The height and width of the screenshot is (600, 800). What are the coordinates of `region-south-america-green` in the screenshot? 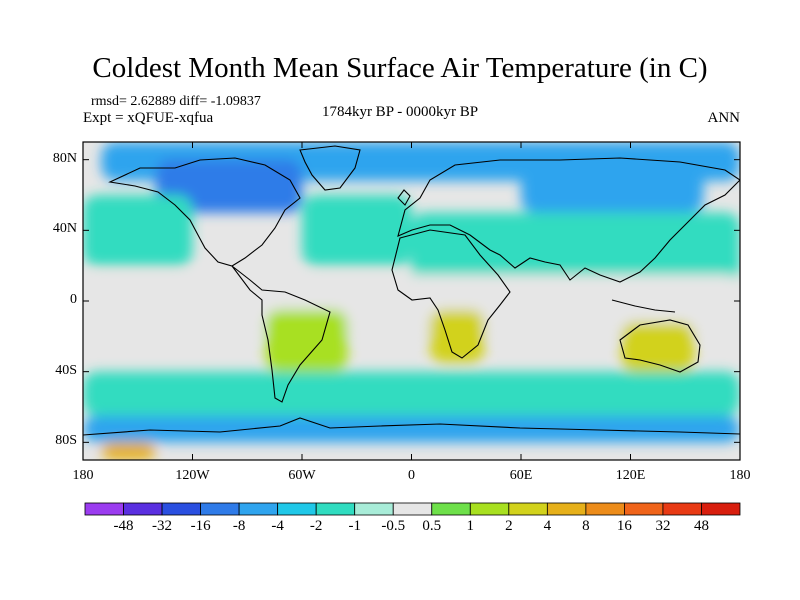 It's located at (306, 340).